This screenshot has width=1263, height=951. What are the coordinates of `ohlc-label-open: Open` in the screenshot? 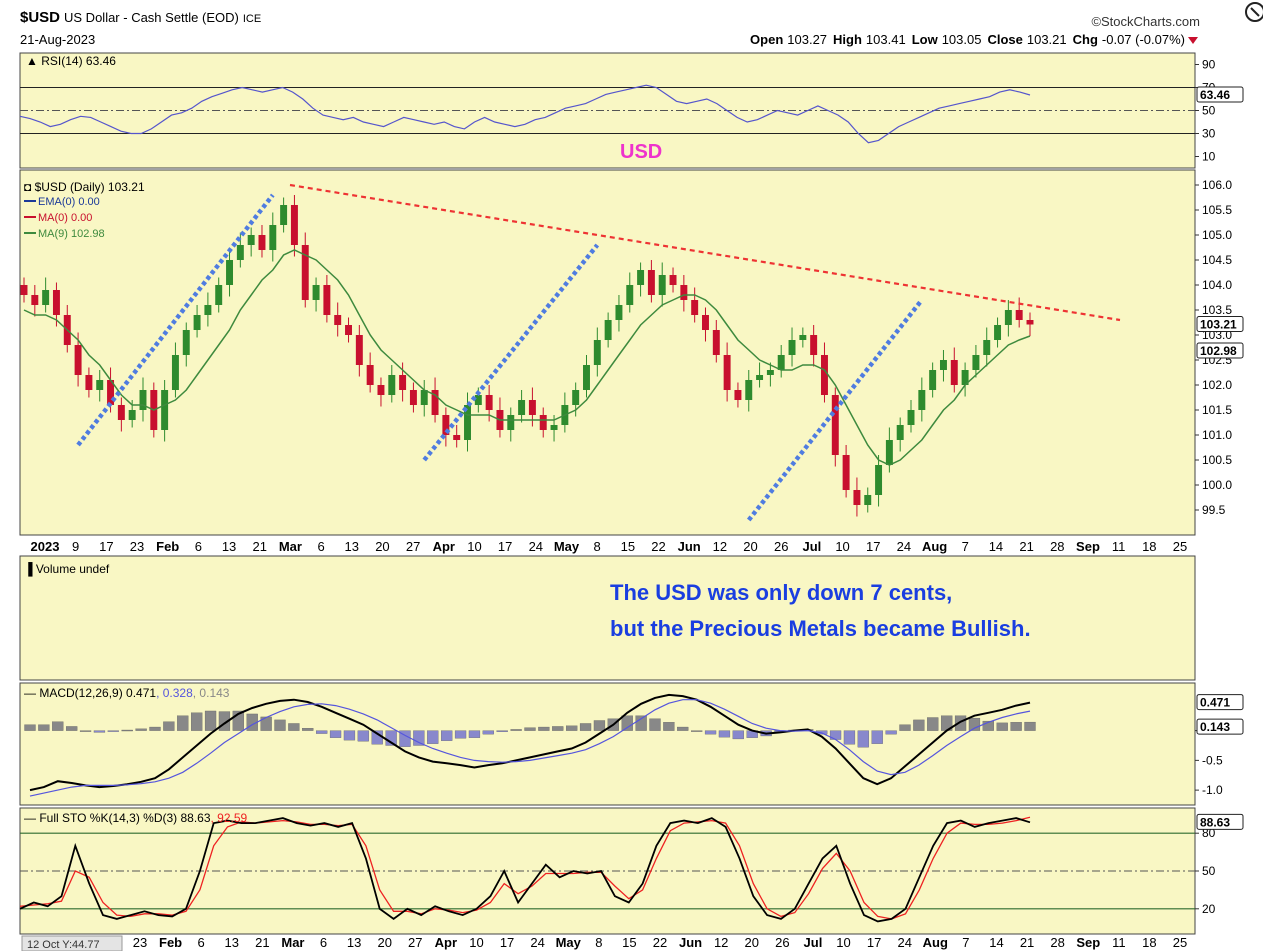 It's located at (766, 39).